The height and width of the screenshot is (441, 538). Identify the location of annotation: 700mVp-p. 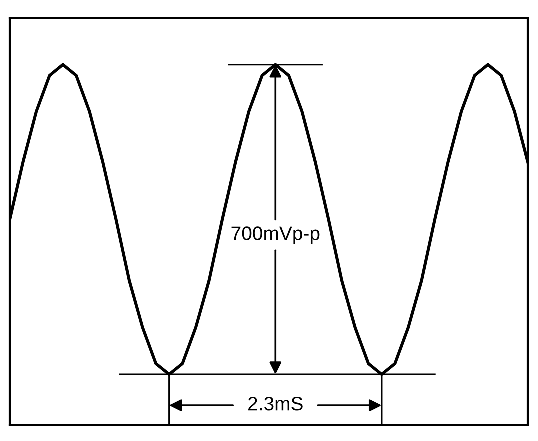
(276, 235).